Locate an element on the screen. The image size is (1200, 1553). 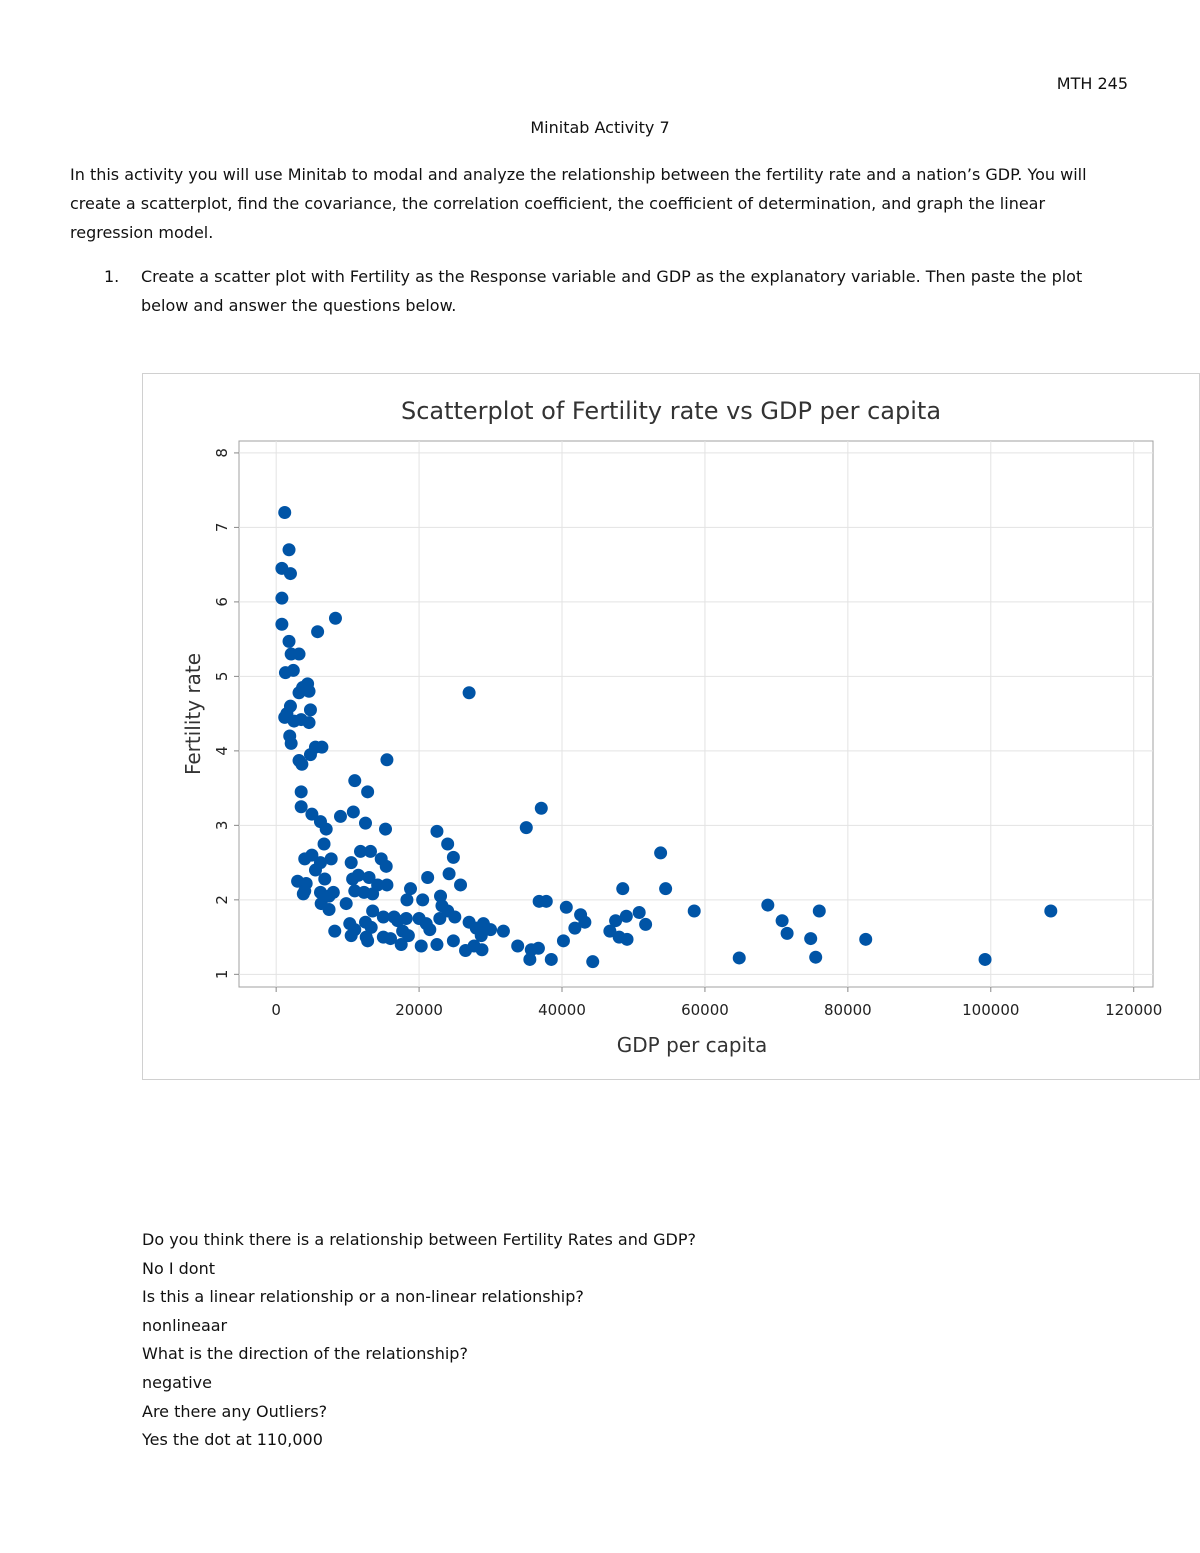
x-tick-label: 0 is located at coordinates (276, 1010).